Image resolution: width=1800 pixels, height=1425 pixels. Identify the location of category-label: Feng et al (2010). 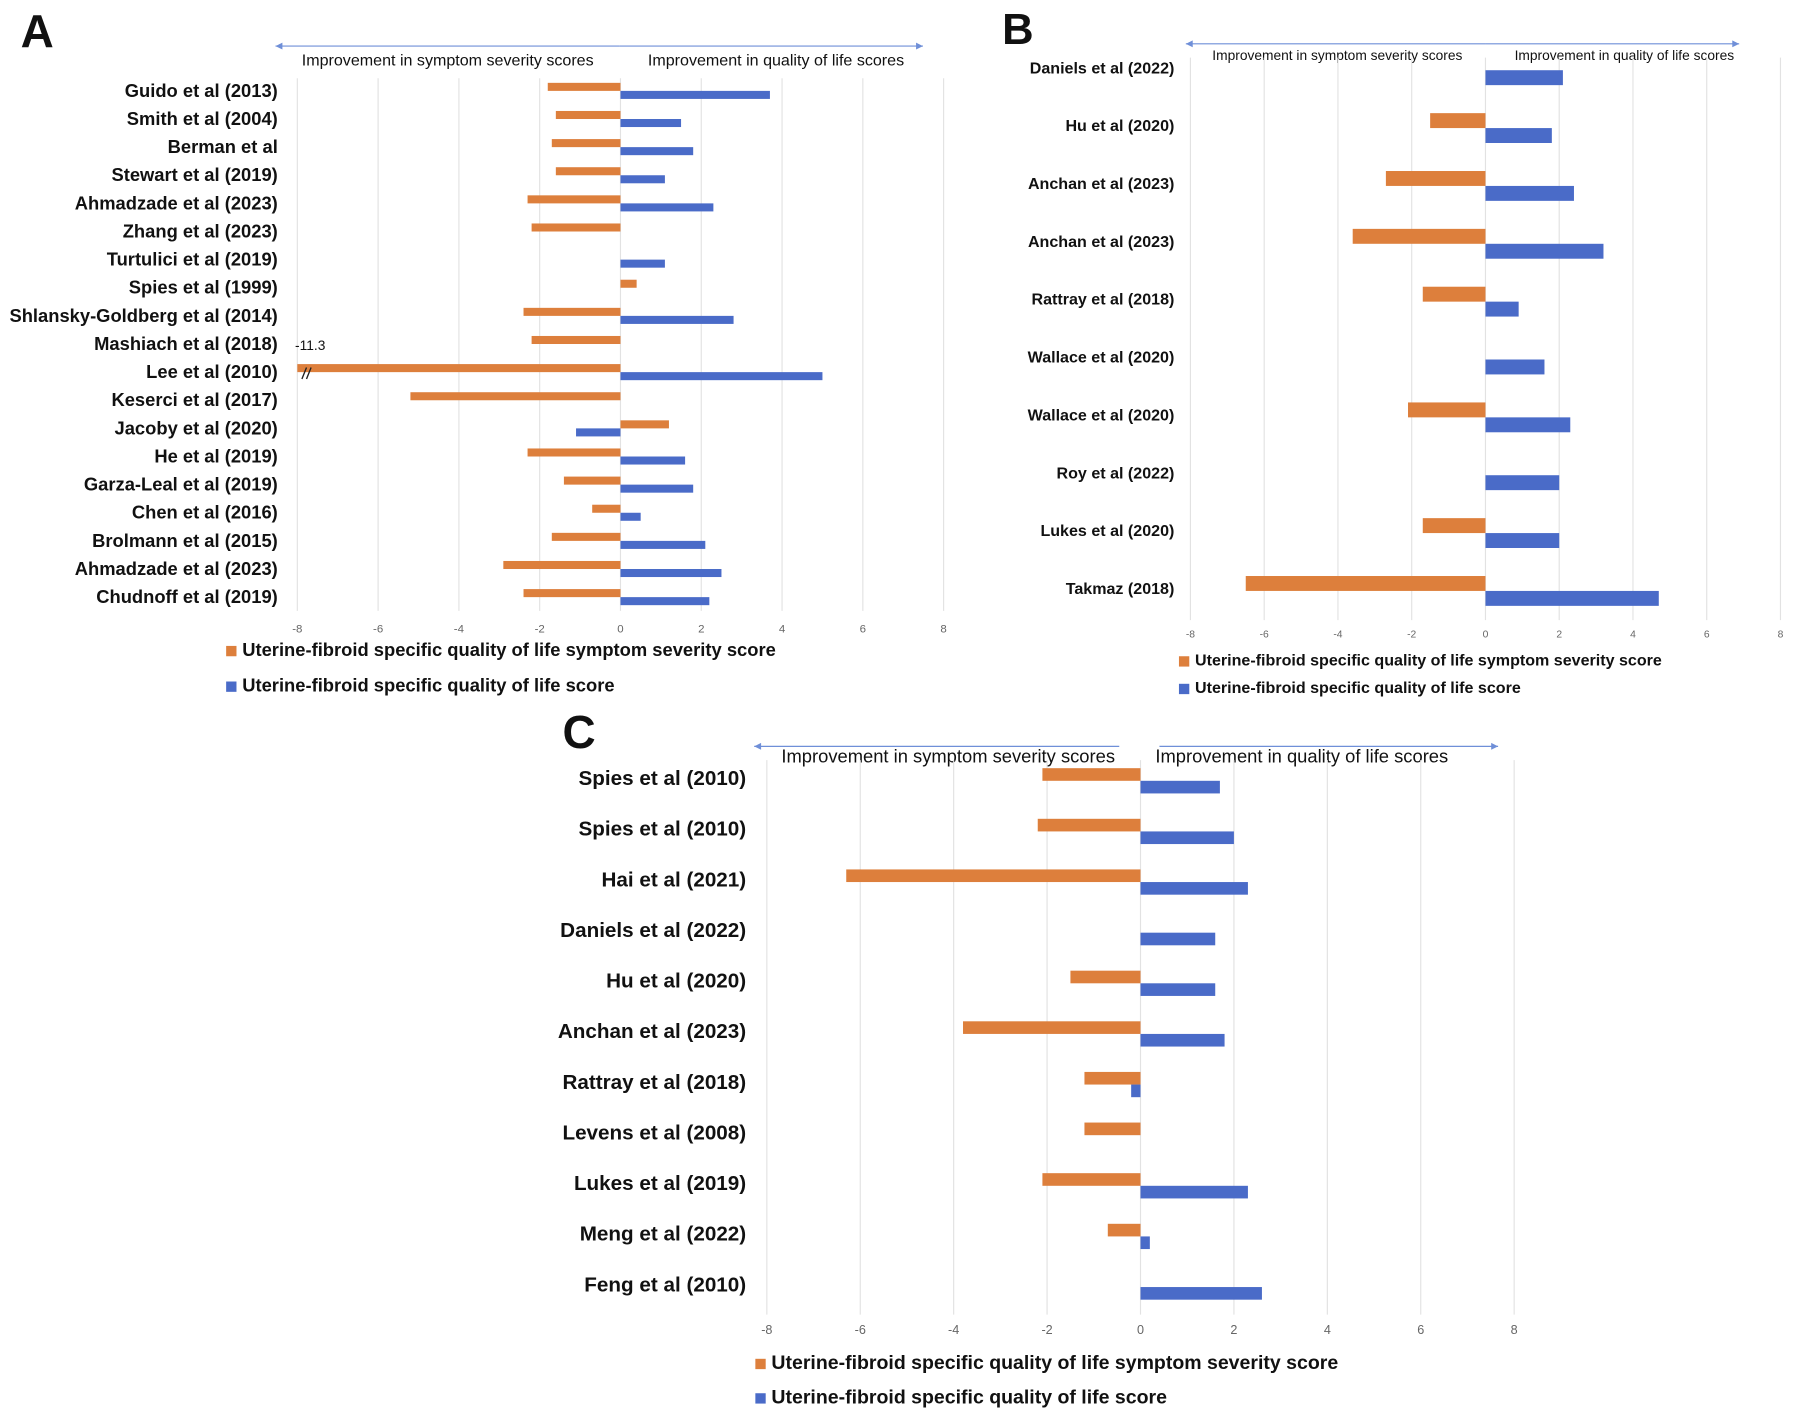
(665, 1284).